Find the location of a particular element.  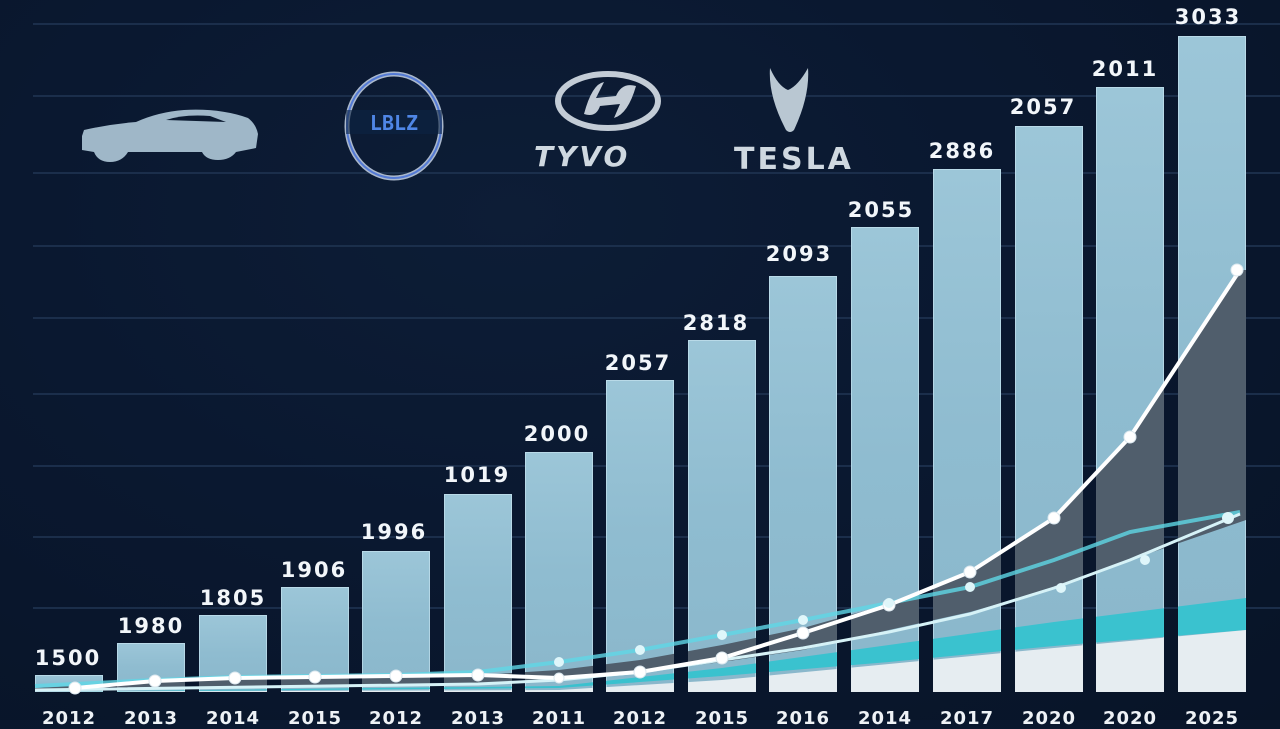

circle-badge-text: LBLZ is located at coordinates (394, 123).